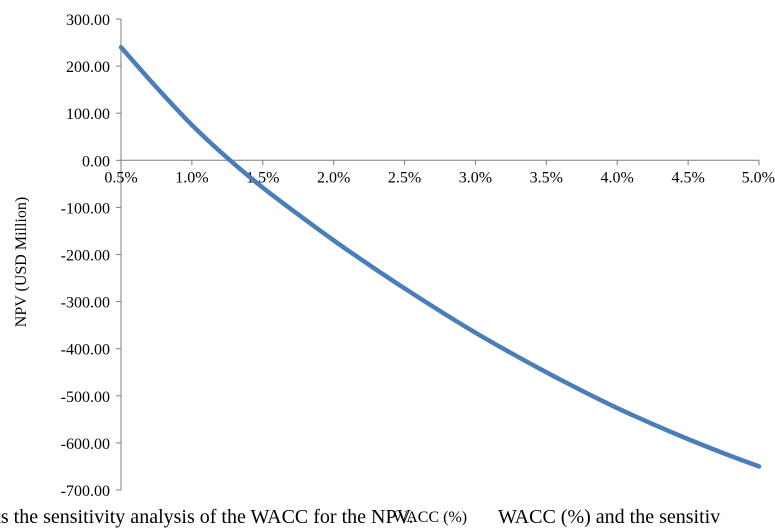 Image resolution: width=775 pixels, height=532 pixels. Describe the element at coordinates (120, 177) in the screenshot. I see `x-tick-label: 0.5%` at that location.